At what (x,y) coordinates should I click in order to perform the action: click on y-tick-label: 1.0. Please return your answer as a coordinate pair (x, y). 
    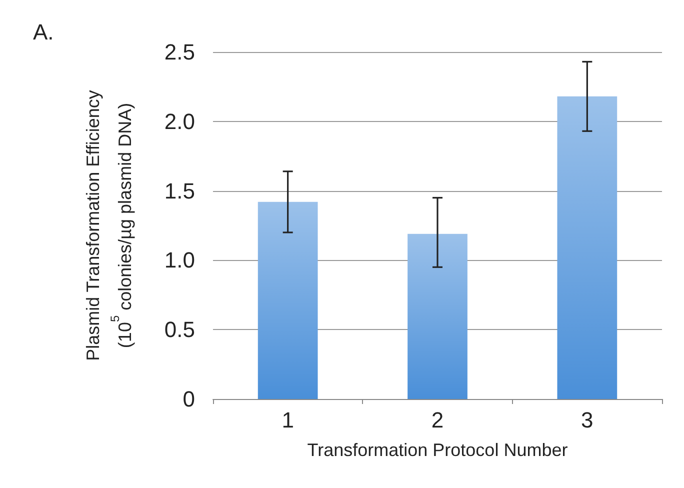
    Looking at the image, I should click on (179, 260).